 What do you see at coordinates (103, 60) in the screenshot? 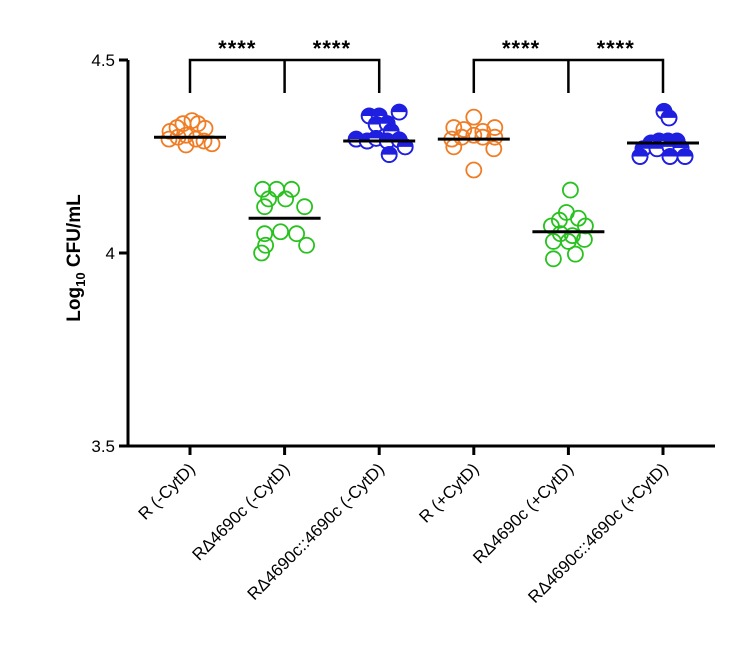
I see `y-tick-label: 4.5` at bounding box center [103, 60].